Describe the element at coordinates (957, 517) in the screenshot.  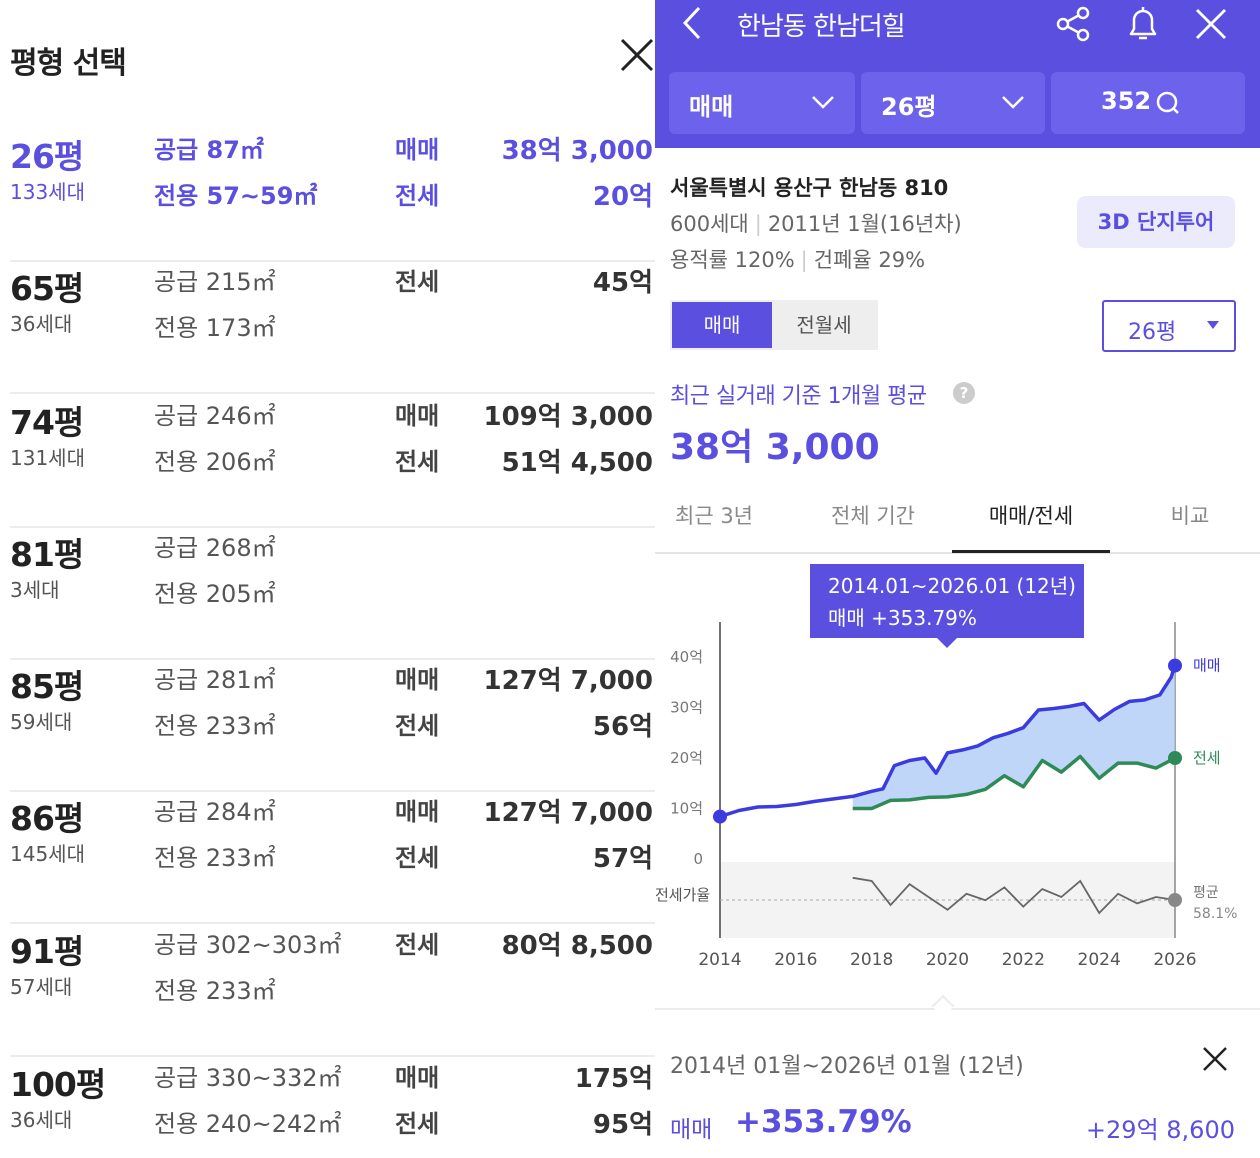
I see `period-tabs: 최근 3년 전체 기간 매매/전세 비교` at that location.